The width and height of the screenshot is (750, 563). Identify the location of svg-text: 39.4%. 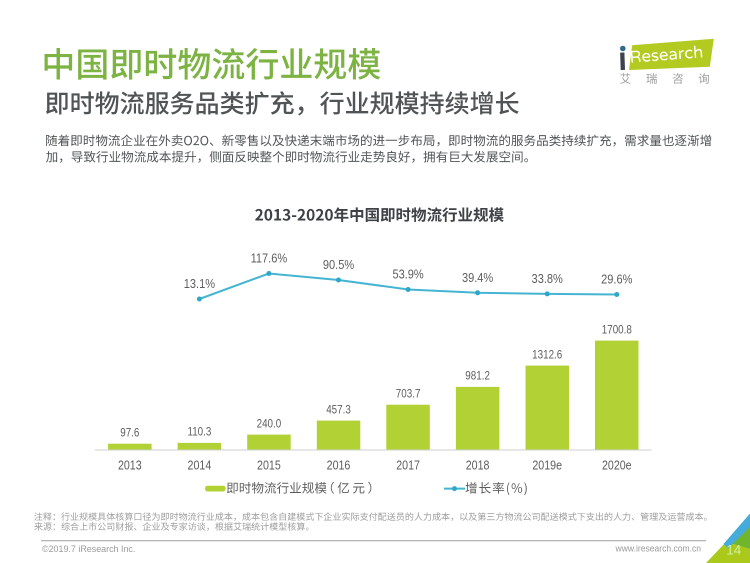
(478, 277).